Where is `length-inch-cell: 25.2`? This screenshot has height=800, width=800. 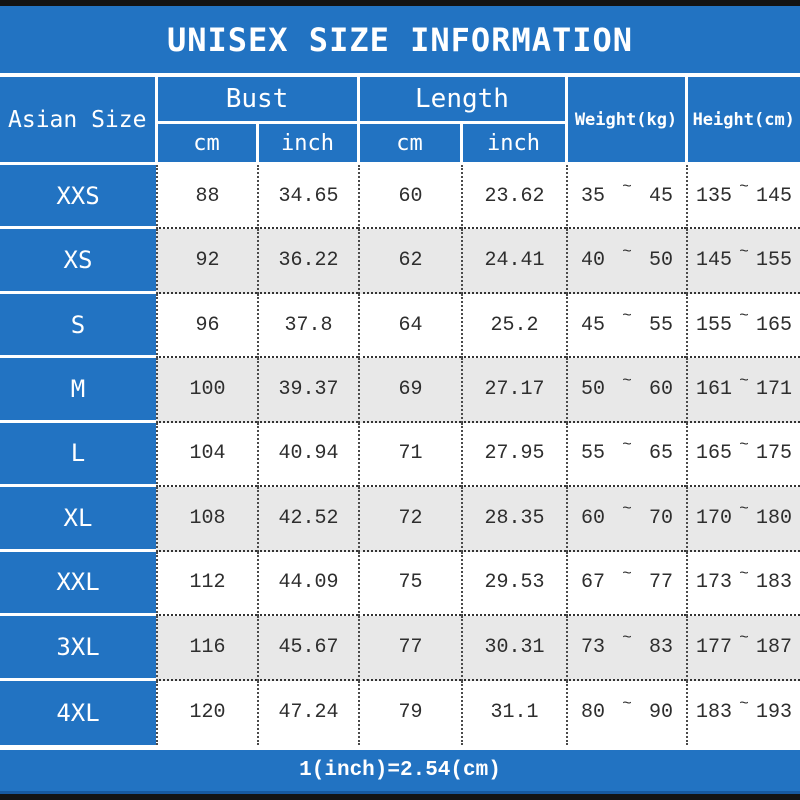 length-inch-cell: 25.2 is located at coordinates (513, 326).